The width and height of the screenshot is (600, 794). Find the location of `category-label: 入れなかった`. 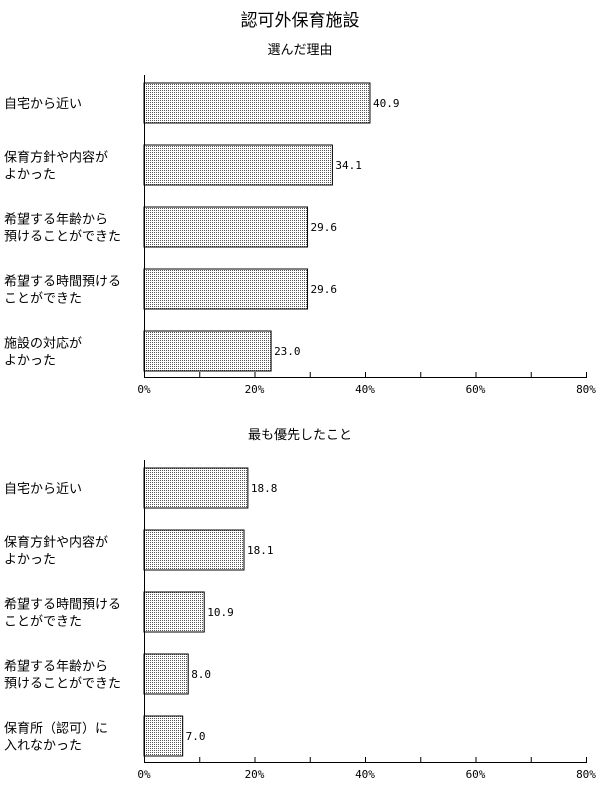

category-label: 入れなかった is located at coordinates (43, 746).